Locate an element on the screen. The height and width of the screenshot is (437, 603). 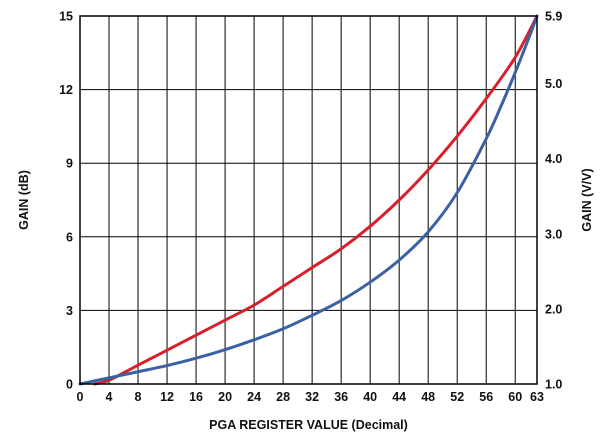
y-right-tick-label: 4.0 is located at coordinates (553, 159).